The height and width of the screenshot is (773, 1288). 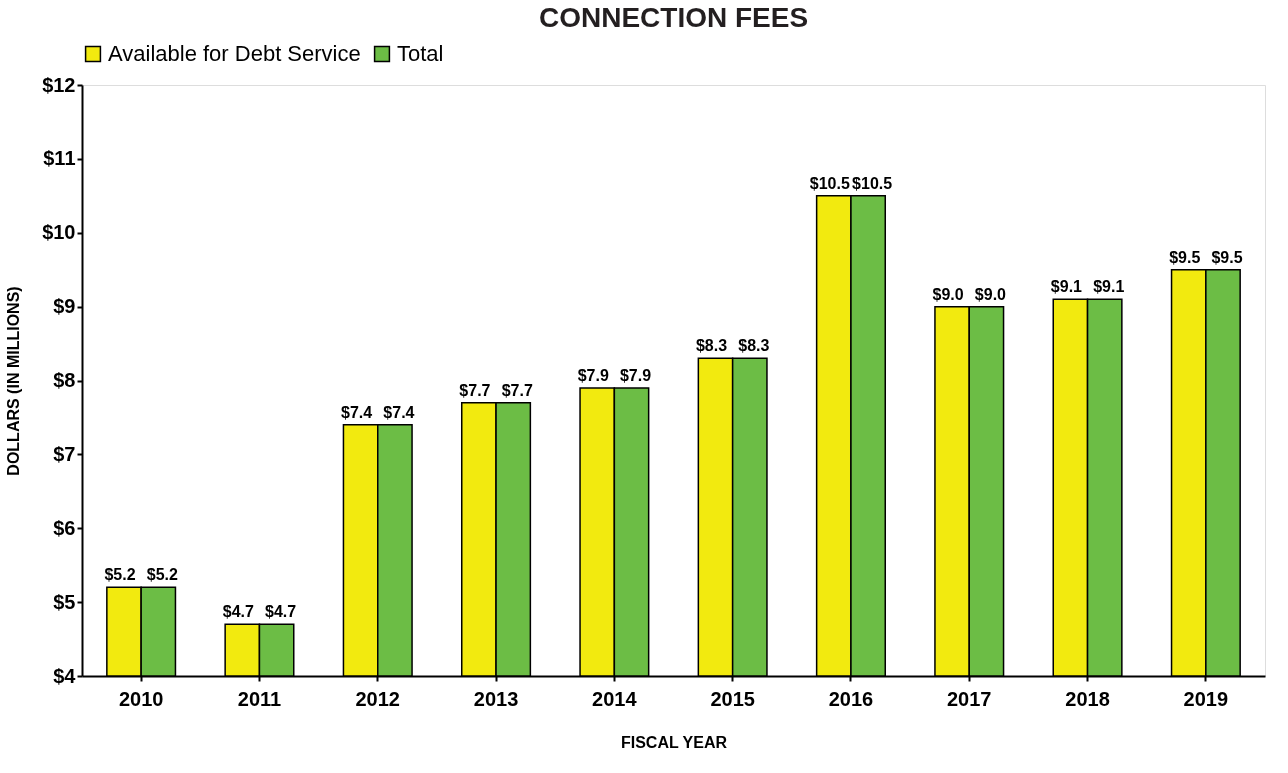 I want to click on x-tick-label: 2015, so click(x=732, y=698).